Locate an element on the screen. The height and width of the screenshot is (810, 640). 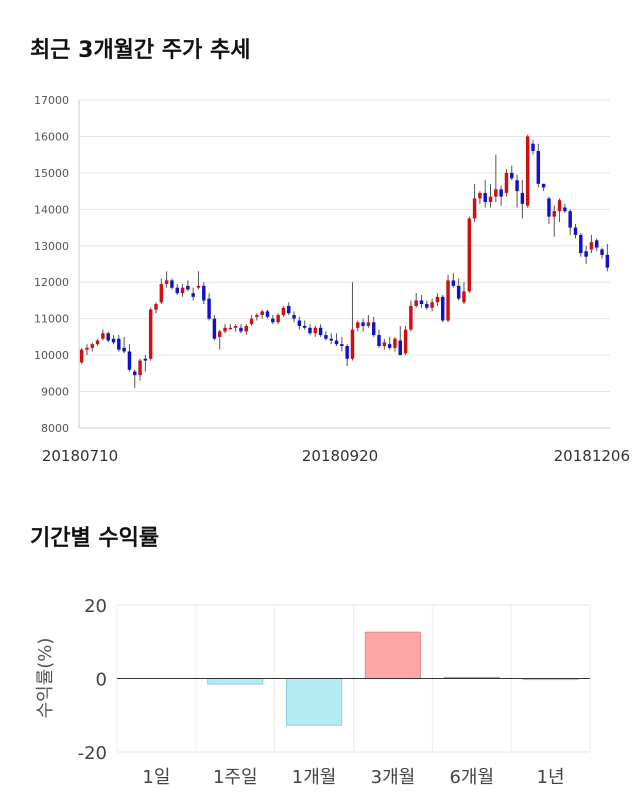
return-bar is located at coordinates (393, 655).